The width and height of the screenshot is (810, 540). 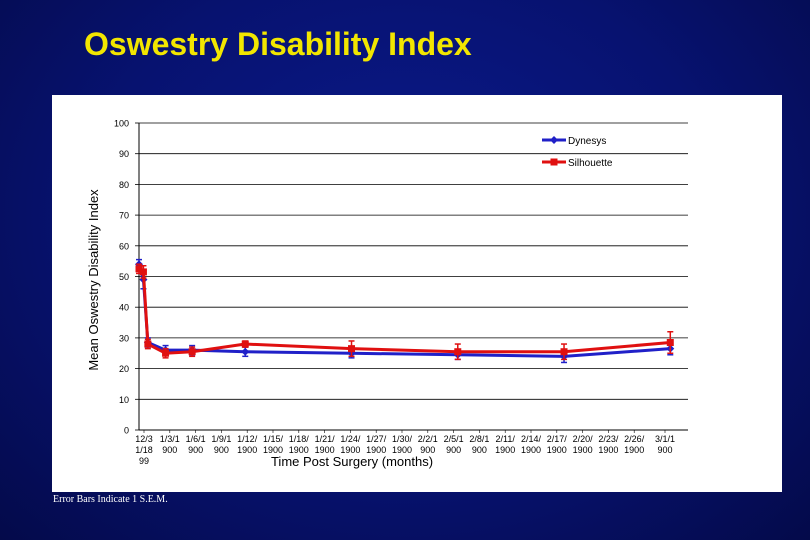 What do you see at coordinates (247, 444) in the screenshot?
I see `x-tick-label: 1/12/1900` at bounding box center [247, 444].